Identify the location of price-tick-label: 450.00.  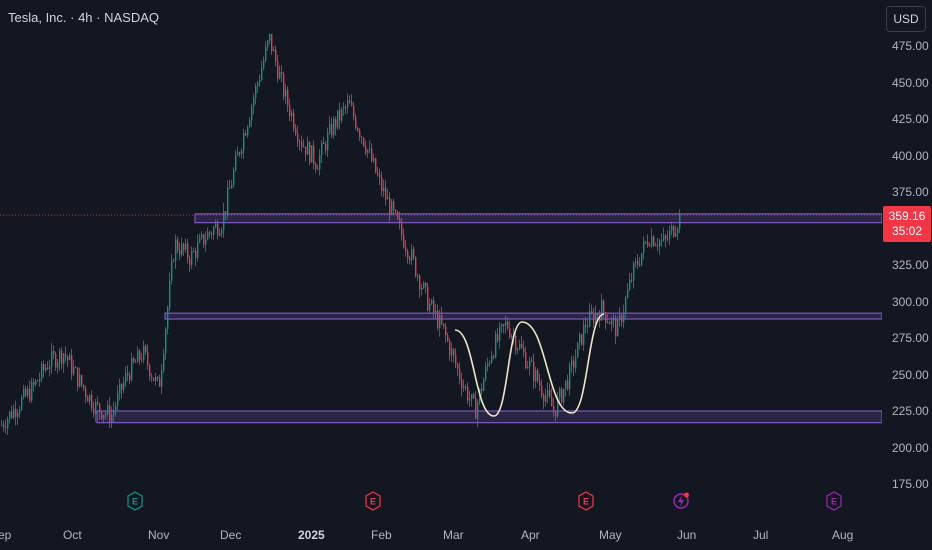
(910, 82).